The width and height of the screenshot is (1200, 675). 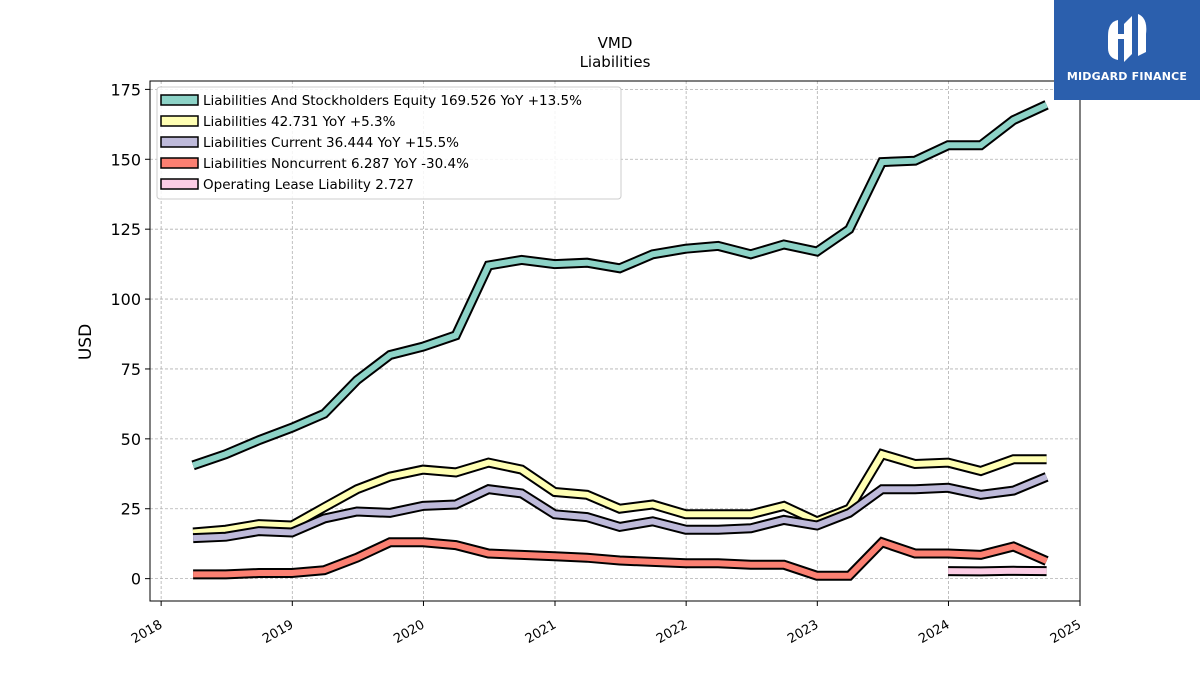 What do you see at coordinates (308, 185) in the screenshot?
I see `legend-label: Operating Lease Liability 2.727` at bounding box center [308, 185].